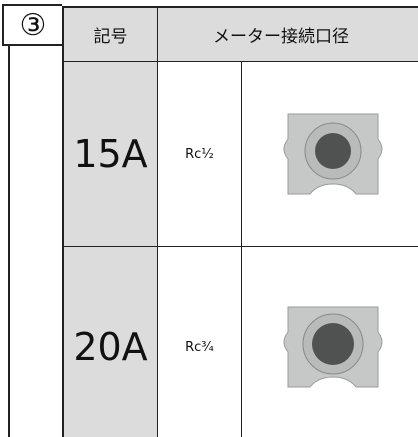 This screenshot has width=418, height=437. I want to click on badge-box: ③, so click(32, 25).